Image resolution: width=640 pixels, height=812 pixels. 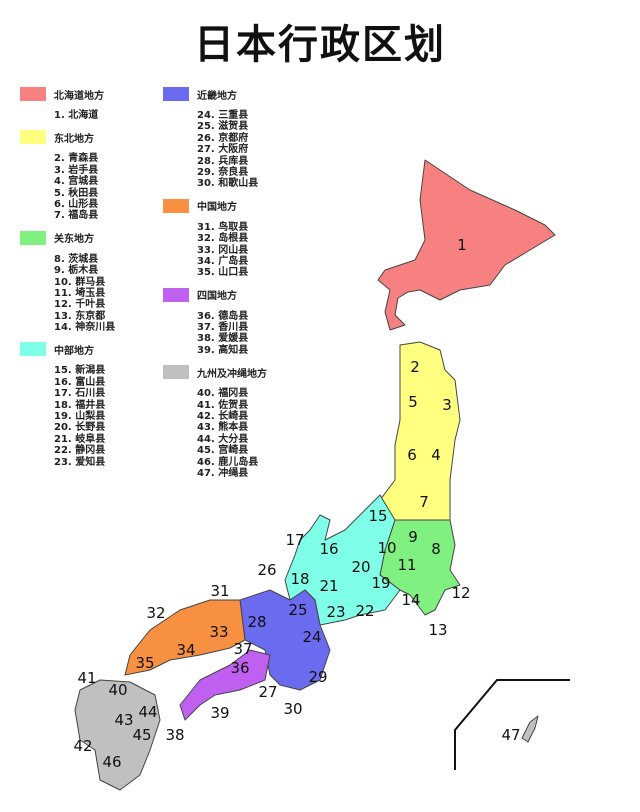 I want to click on prefecture-label: 17, so click(x=294, y=540).